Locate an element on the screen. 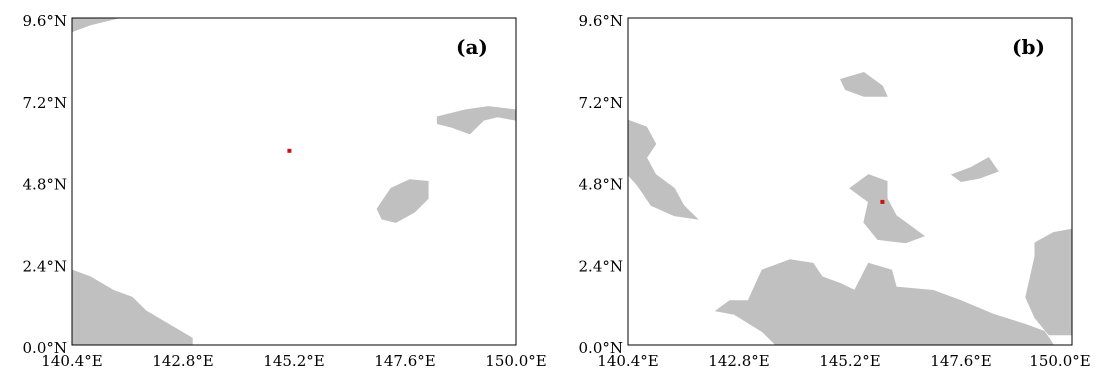 This screenshot has width=1112, height=372. mask-region-bottom-band is located at coordinates (884, 302).